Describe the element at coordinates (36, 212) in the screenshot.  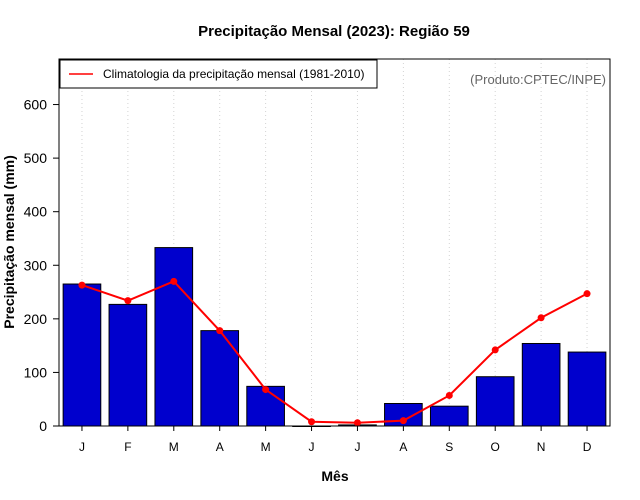
I see `y-tick-label: 400` at that location.